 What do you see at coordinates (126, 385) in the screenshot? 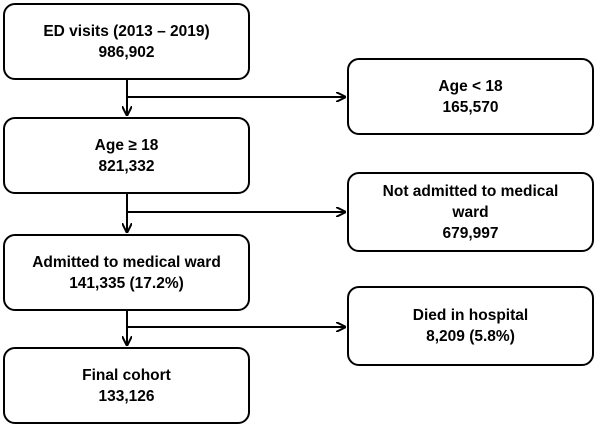
I see `node-final-cohort: Final cohort 133,126` at bounding box center [126, 385].